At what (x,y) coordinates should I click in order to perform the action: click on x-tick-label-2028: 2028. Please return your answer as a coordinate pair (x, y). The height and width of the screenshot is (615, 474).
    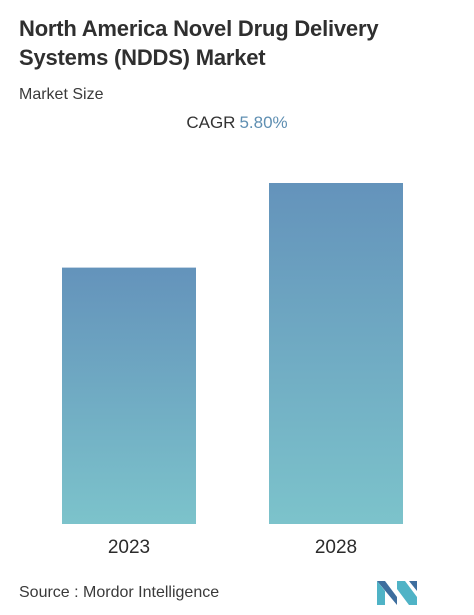
    Looking at the image, I should click on (336, 547).